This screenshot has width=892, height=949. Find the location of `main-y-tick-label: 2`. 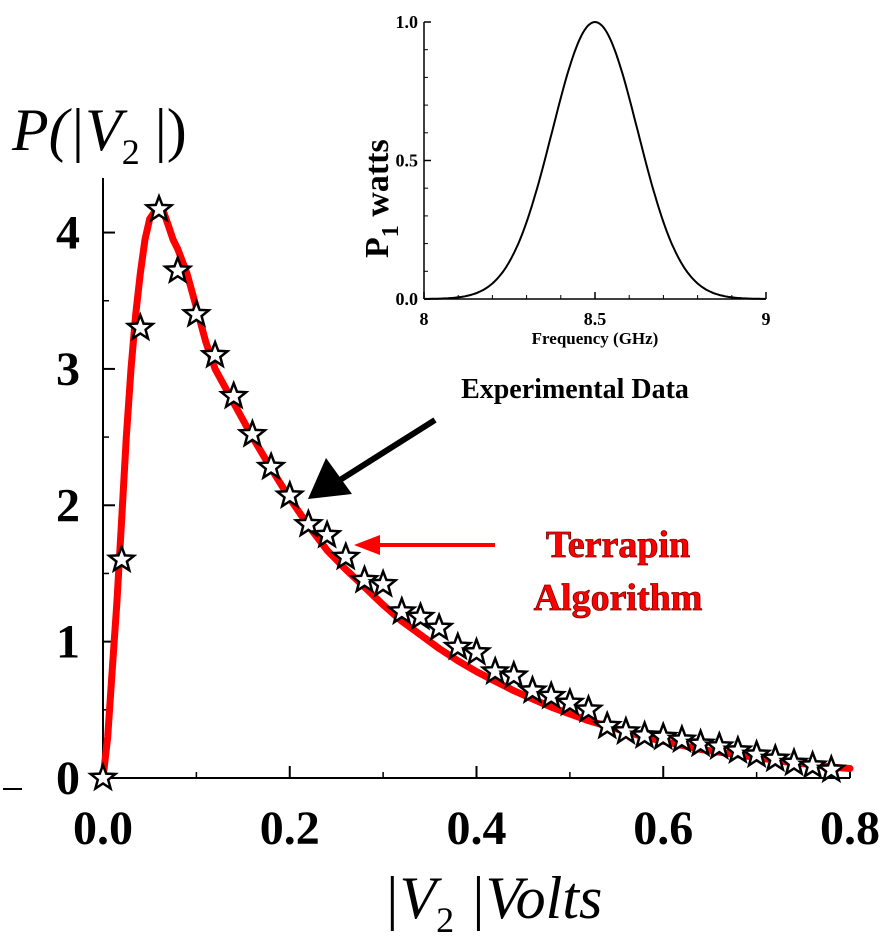

main-y-tick-label: 2 is located at coordinates (68, 505).